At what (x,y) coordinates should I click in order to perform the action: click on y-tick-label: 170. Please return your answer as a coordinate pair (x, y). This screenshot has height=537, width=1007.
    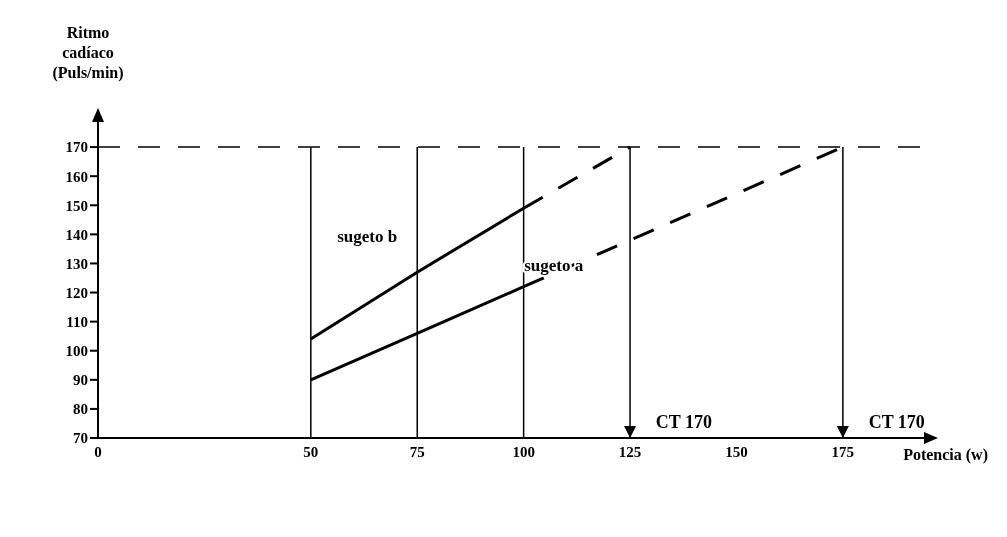
    Looking at the image, I should click on (76, 147).